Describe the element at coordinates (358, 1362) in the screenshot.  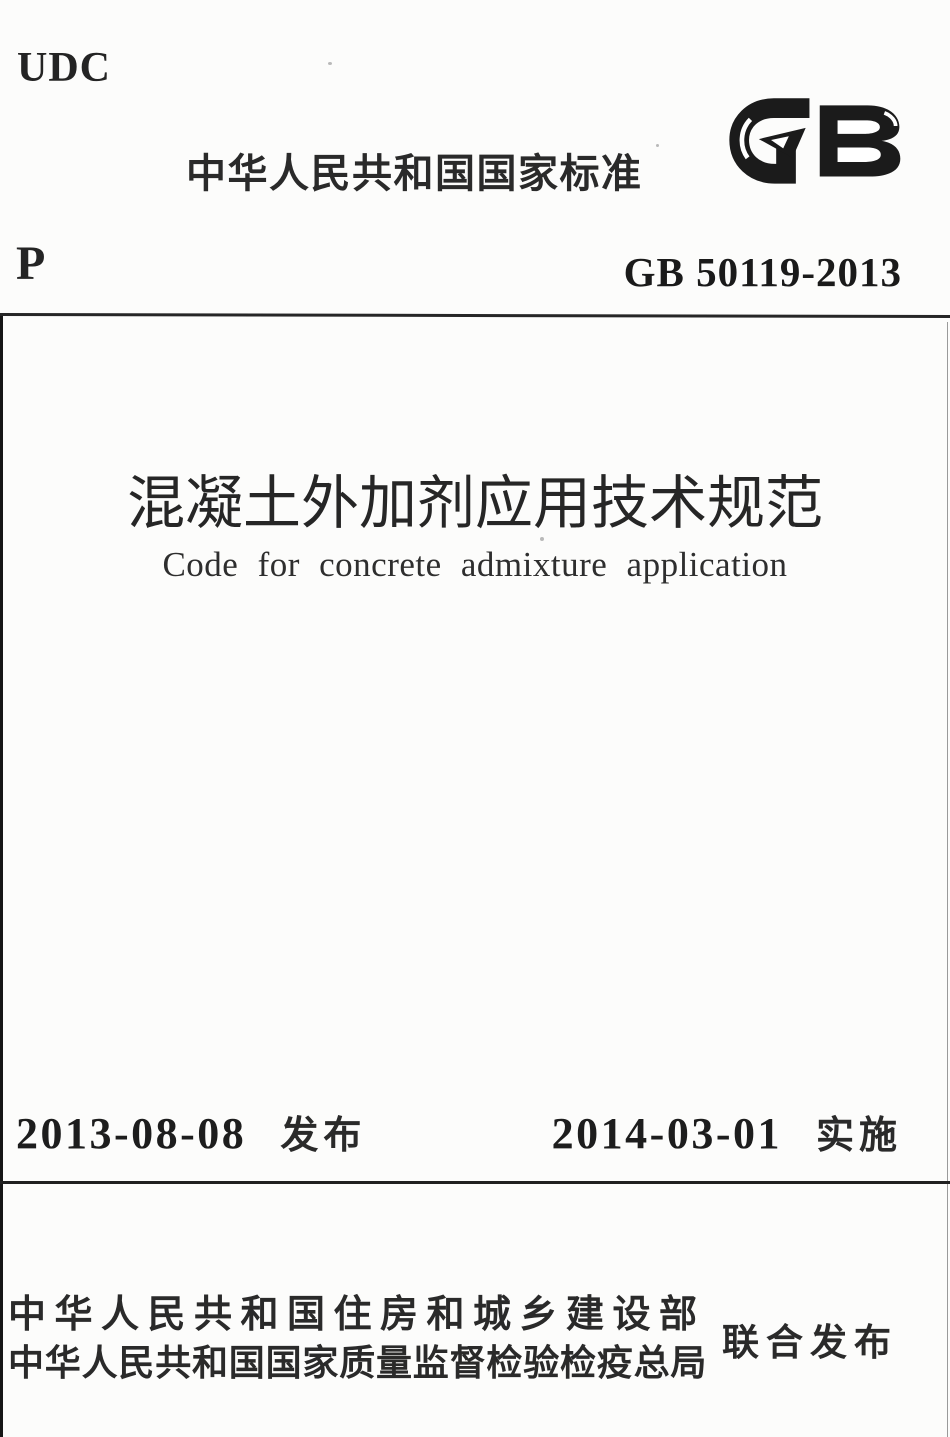
I see `publisher-line-2: 中华人民共和国国家质量监督检验检疫总局` at that location.